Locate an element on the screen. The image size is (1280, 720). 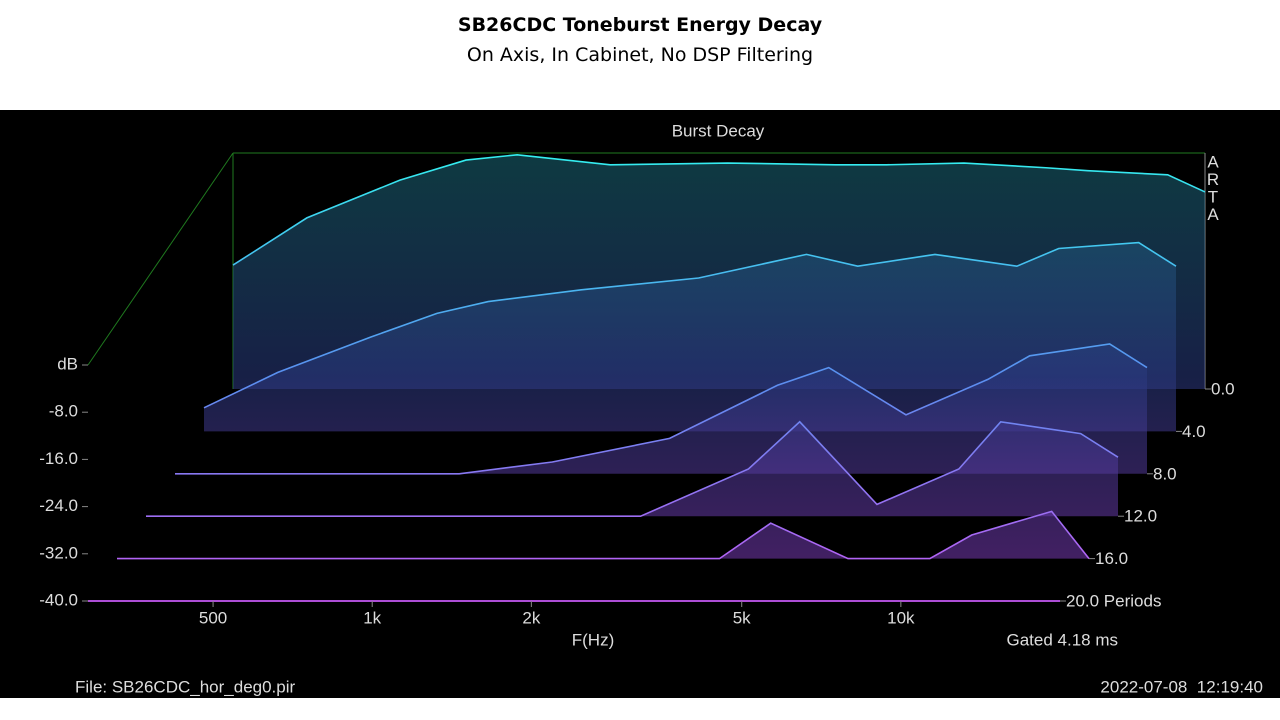
y-tick-label: -8.0 is located at coordinates (63, 411).